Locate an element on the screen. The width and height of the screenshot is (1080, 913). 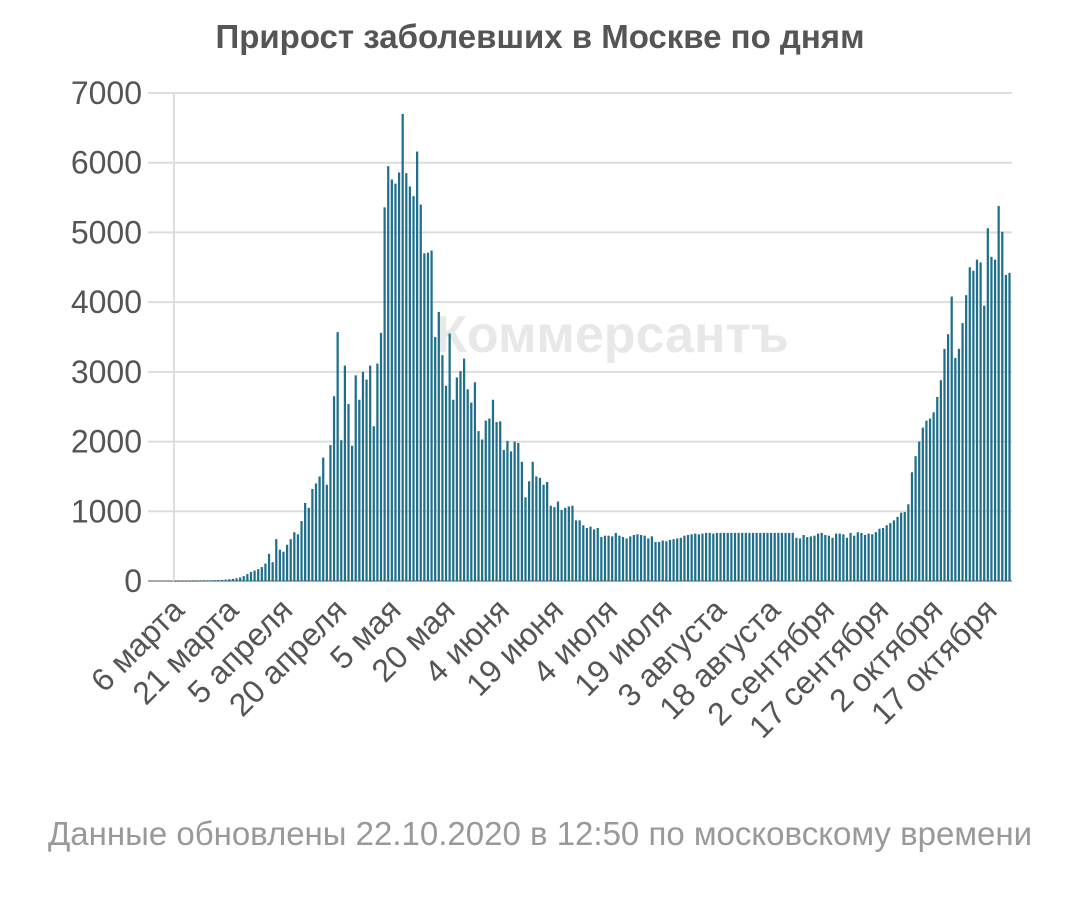
y-tick-label: 6000 is located at coordinates (106, 163).